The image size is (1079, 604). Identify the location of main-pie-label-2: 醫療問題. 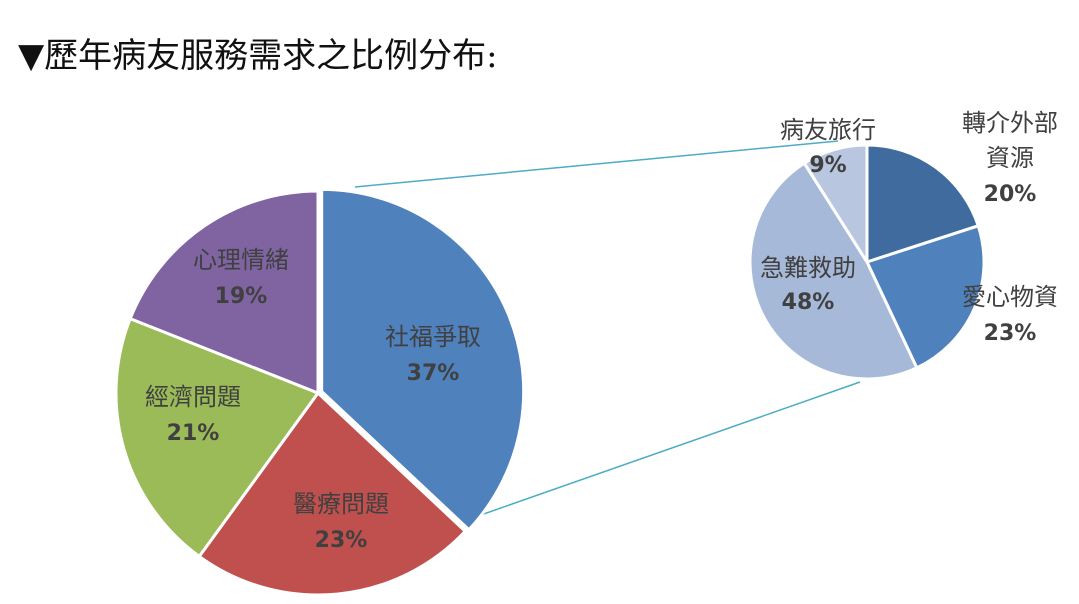
(341, 504).